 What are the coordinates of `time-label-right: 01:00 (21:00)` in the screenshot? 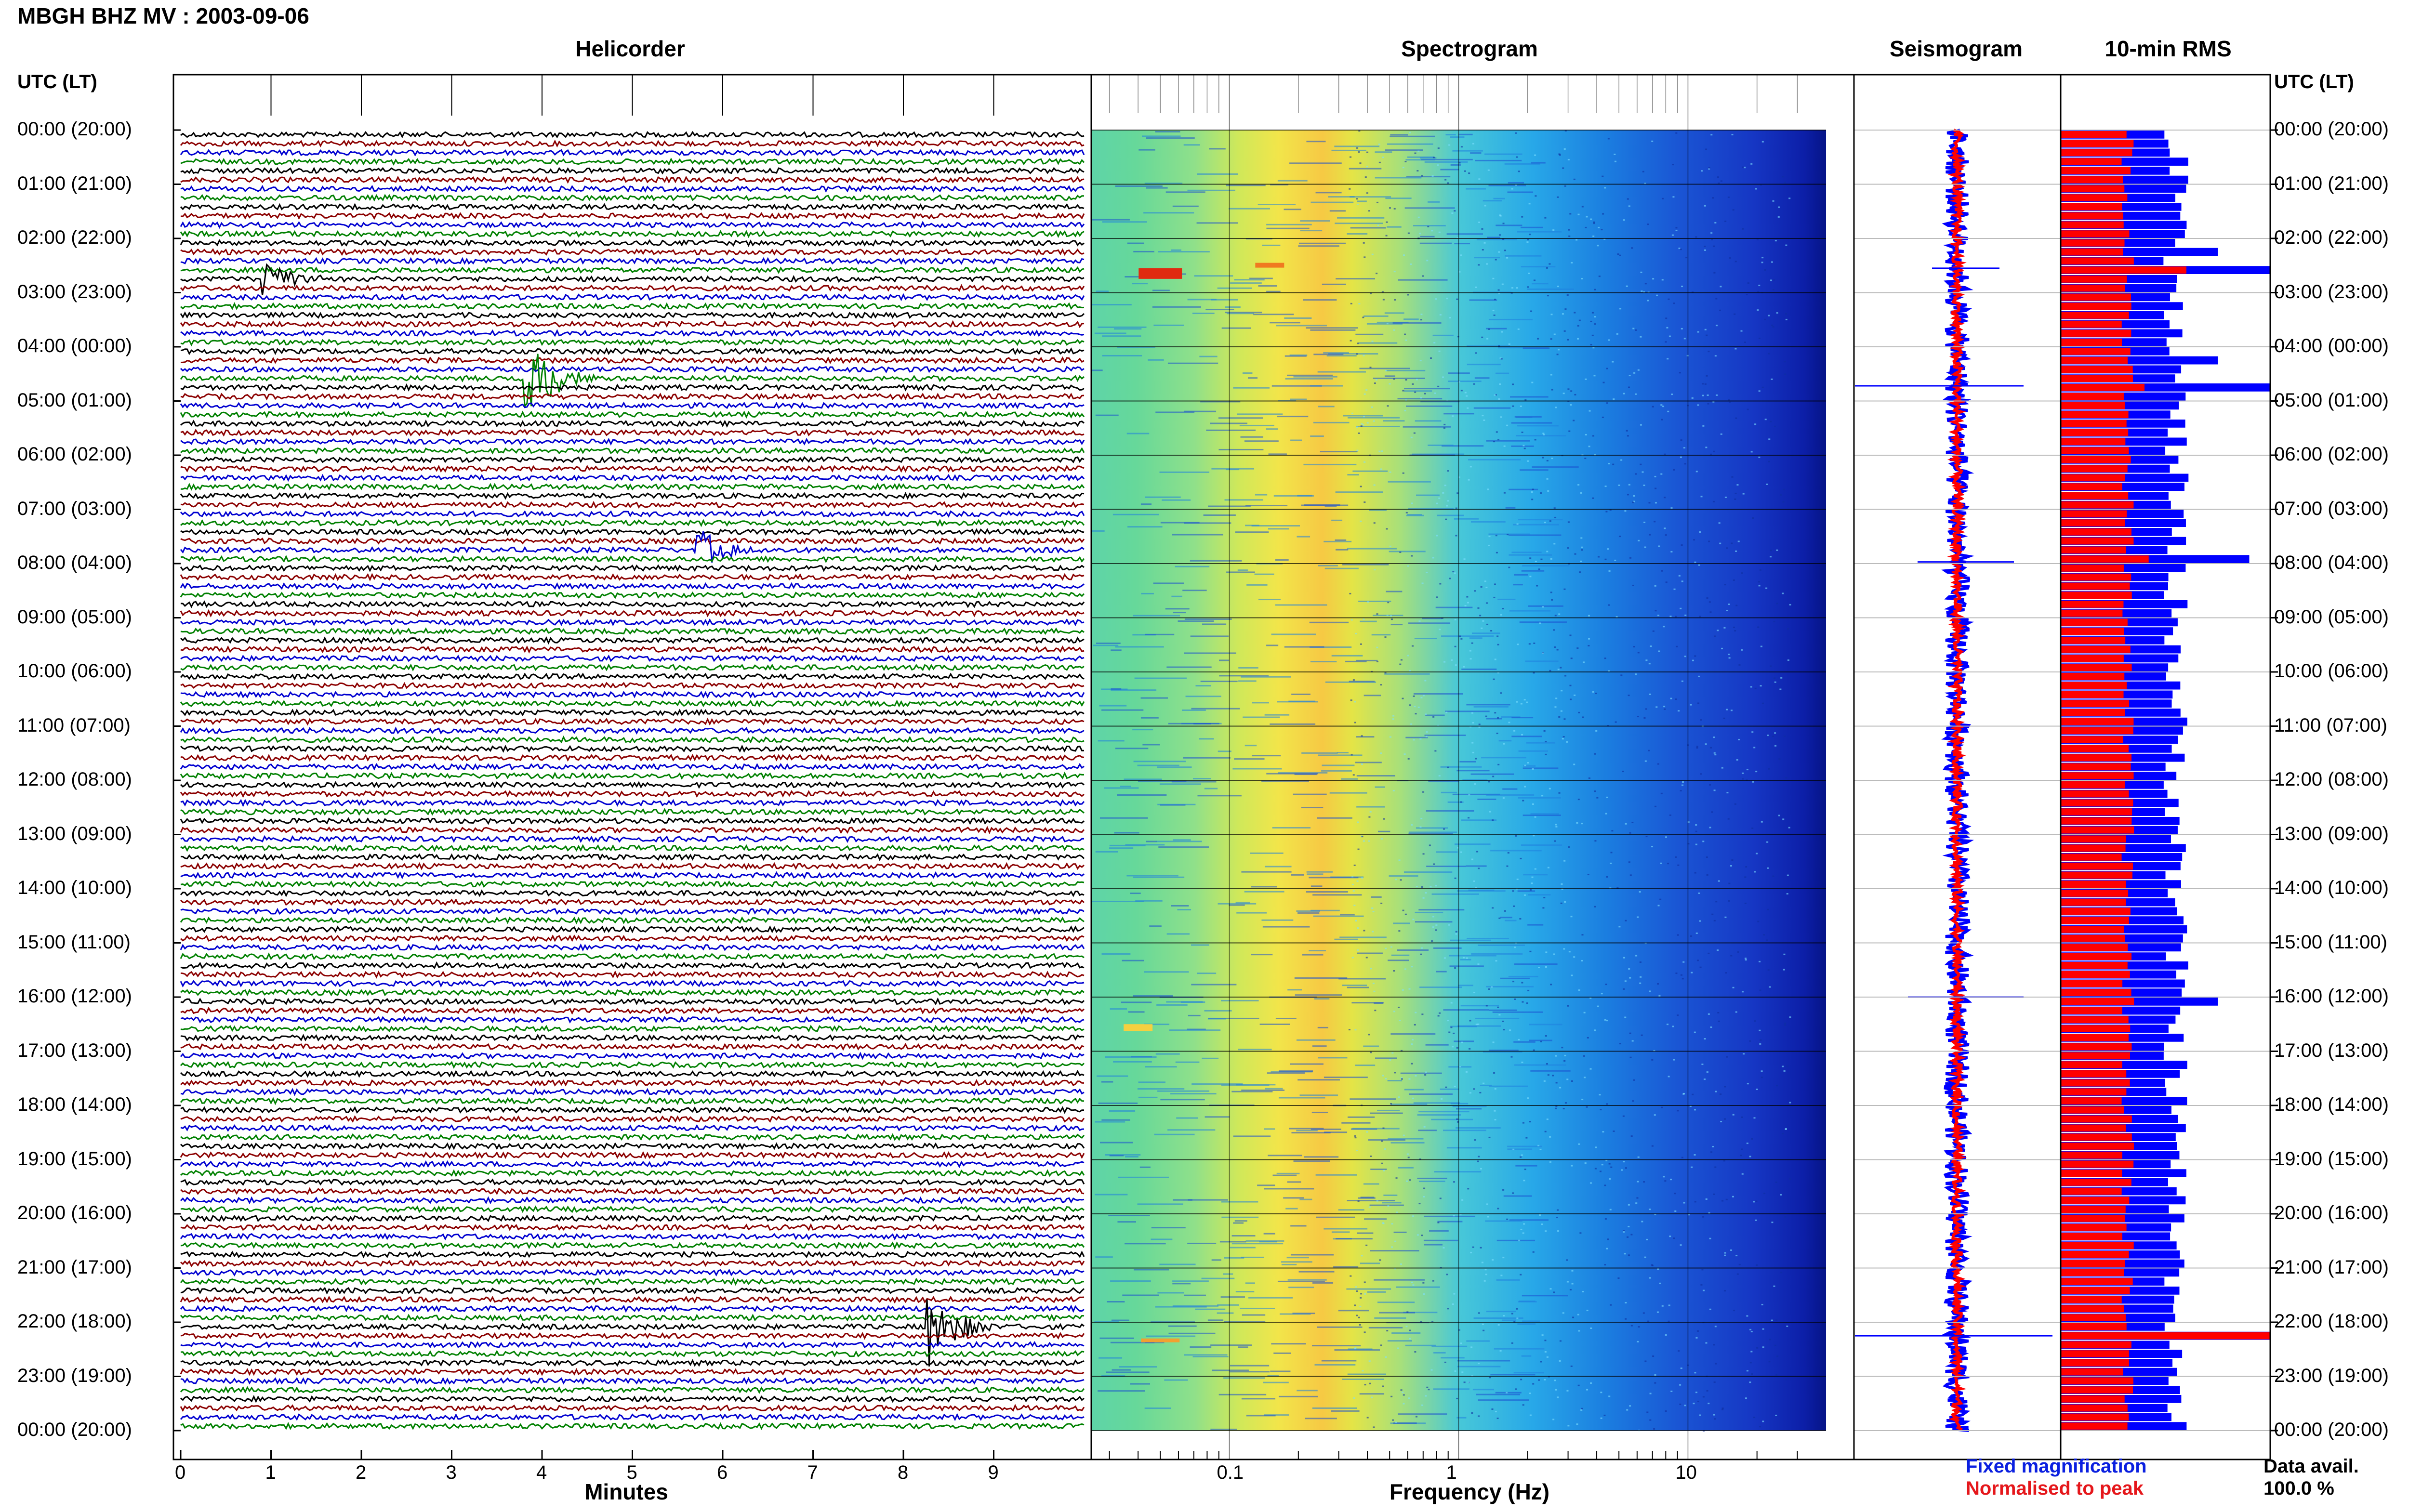 It's located at (2331, 183).